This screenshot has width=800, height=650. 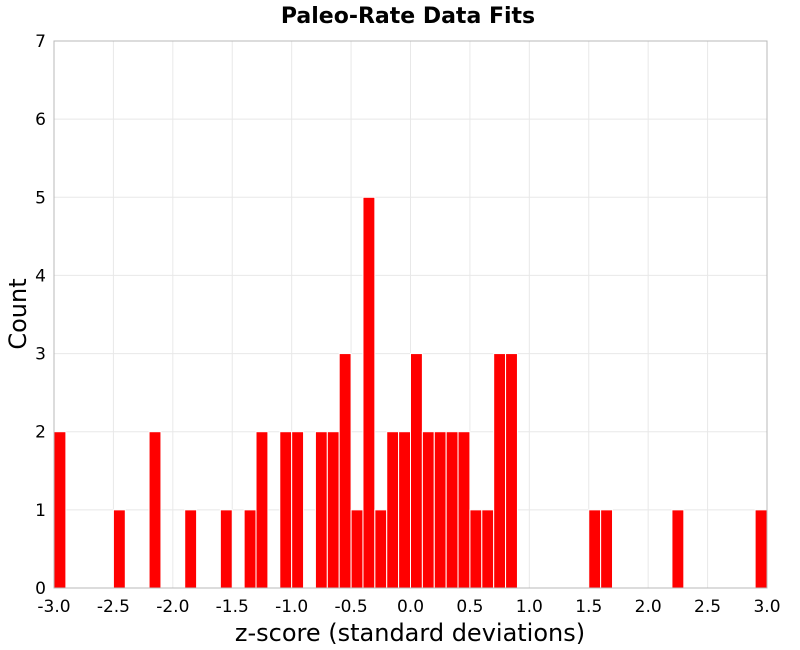 I want to click on y-tick-label: 2, so click(x=40, y=433).